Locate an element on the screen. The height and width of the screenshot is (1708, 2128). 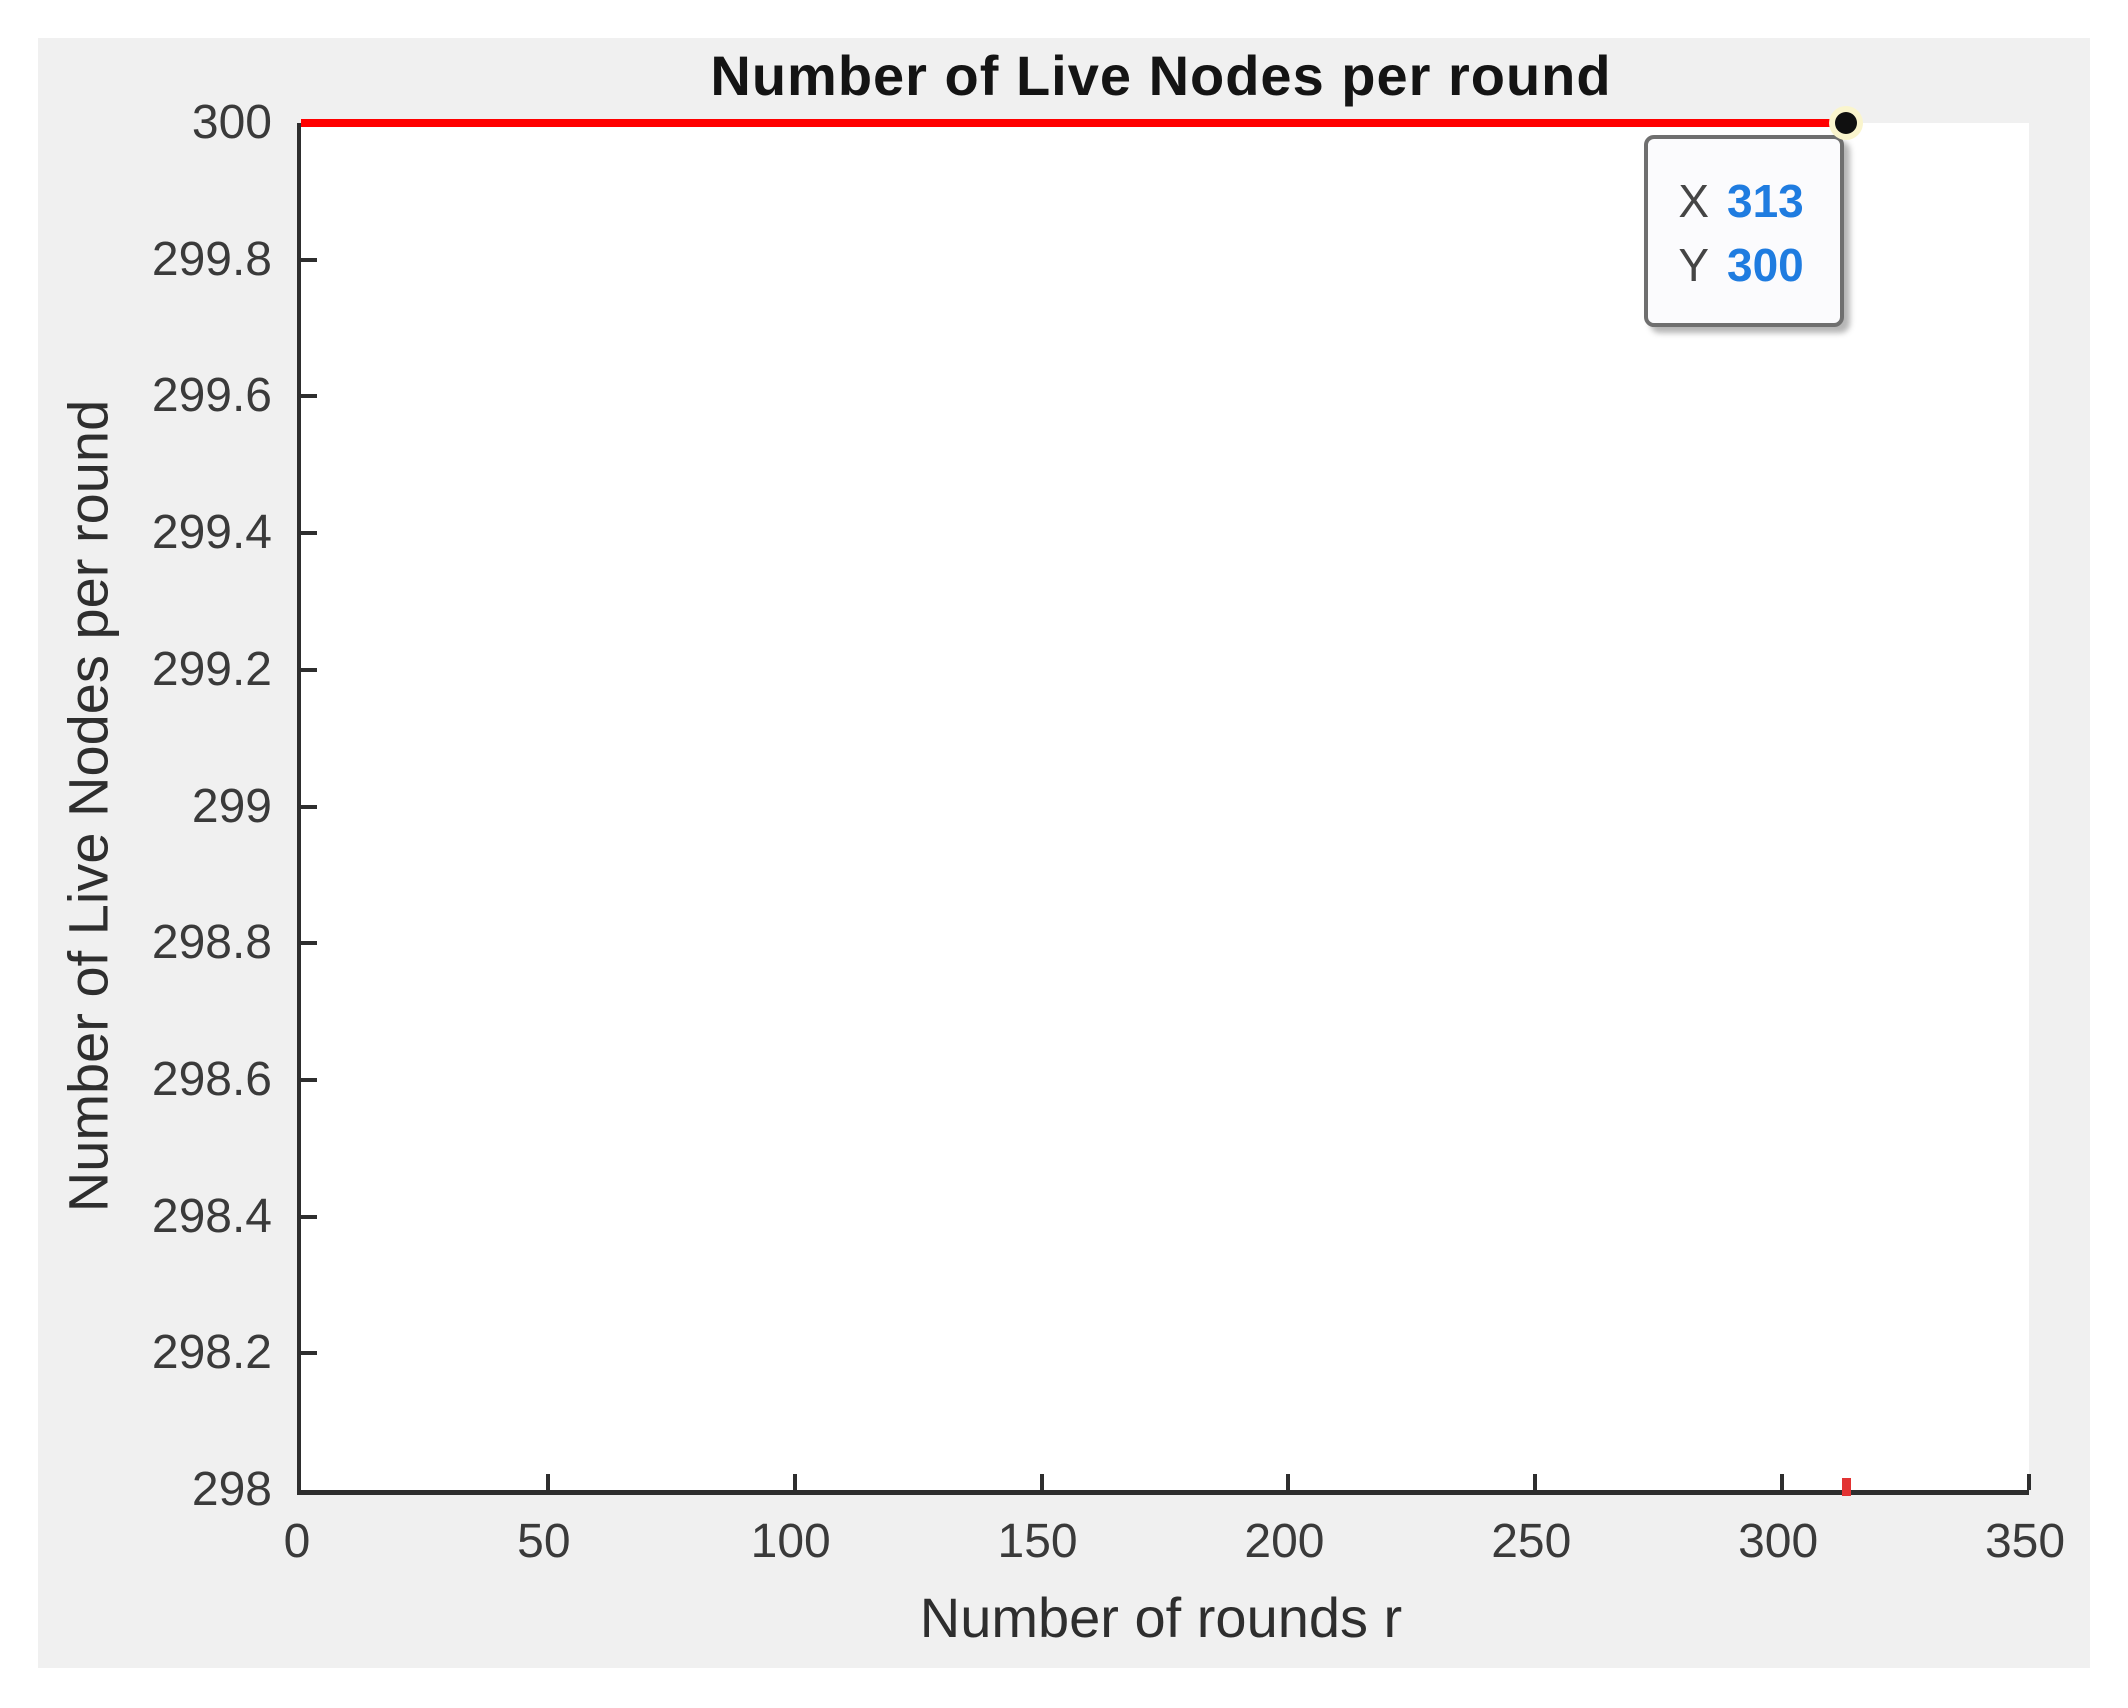
x-tick-label: 150 is located at coordinates (1037, 1541).